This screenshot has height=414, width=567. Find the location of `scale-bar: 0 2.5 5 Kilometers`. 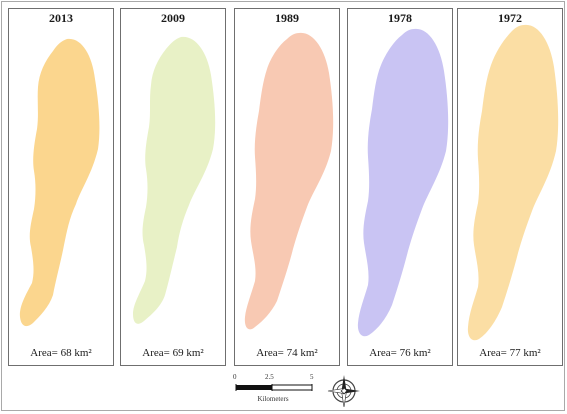

scale-bar: 0 2.5 5 Kilometers is located at coordinates (273, 390).